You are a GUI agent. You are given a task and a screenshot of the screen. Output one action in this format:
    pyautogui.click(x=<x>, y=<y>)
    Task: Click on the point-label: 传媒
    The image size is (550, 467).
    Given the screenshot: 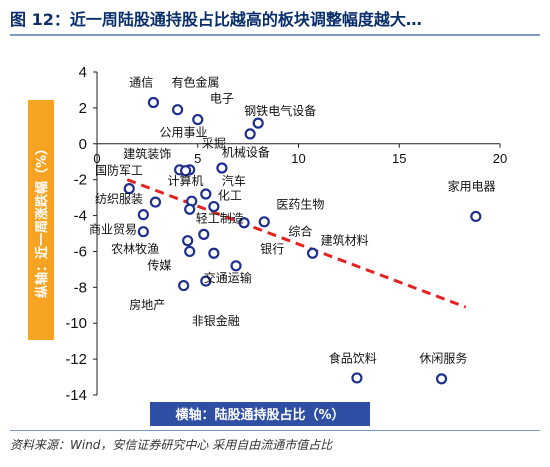 What is the action you would take?
    pyautogui.click(x=159, y=264)
    